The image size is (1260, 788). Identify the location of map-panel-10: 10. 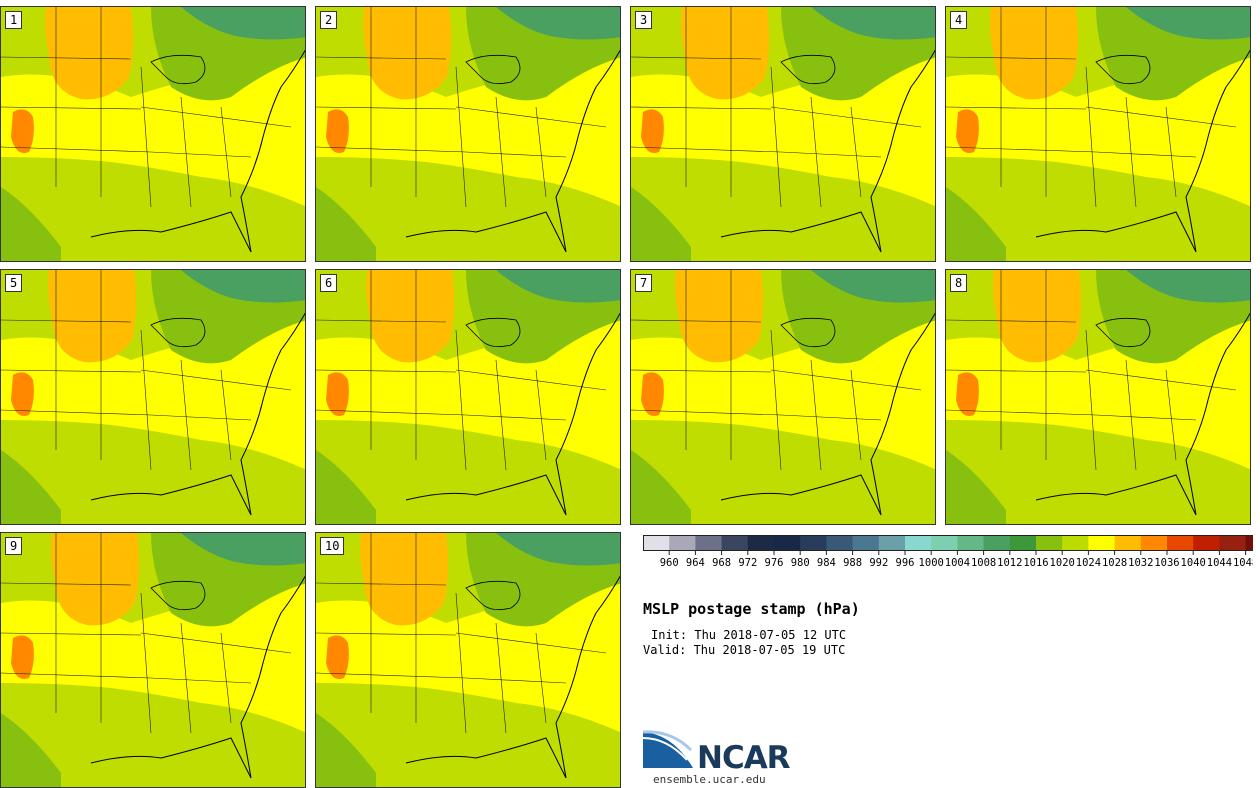
(468, 660).